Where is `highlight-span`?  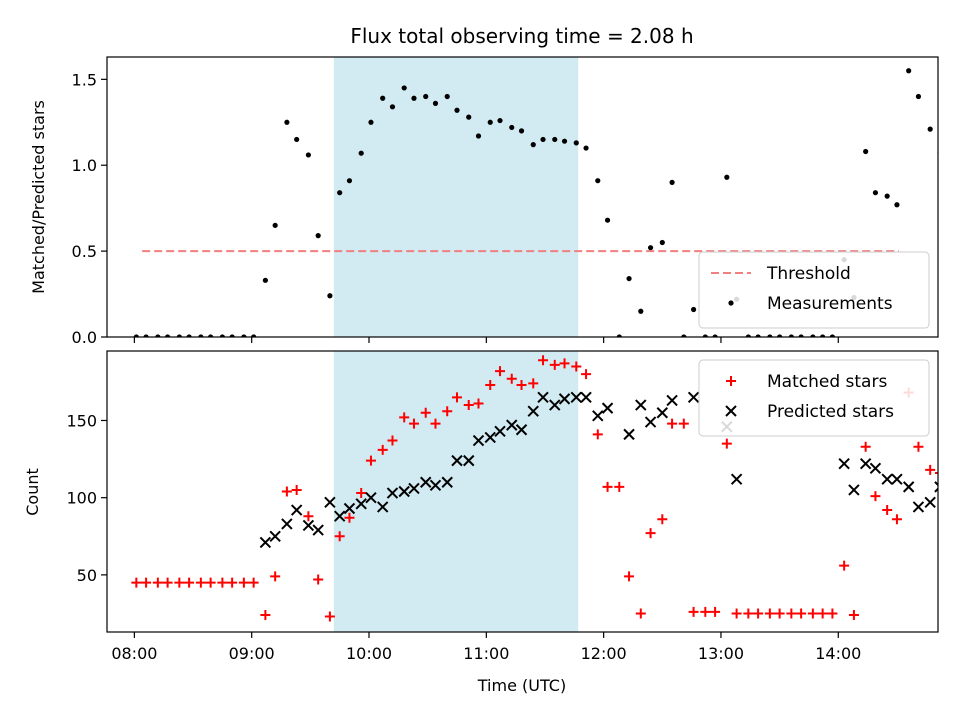 highlight-span is located at coordinates (456, 197).